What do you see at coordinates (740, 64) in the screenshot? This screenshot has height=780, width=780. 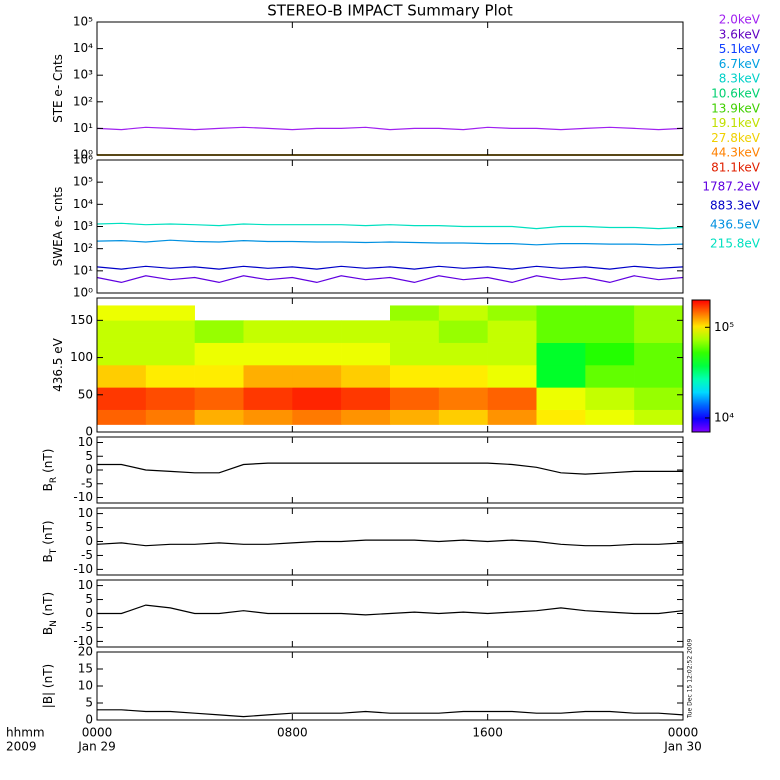 I see `legend-entry: 6.7keV` at bounding box center [740, 64].